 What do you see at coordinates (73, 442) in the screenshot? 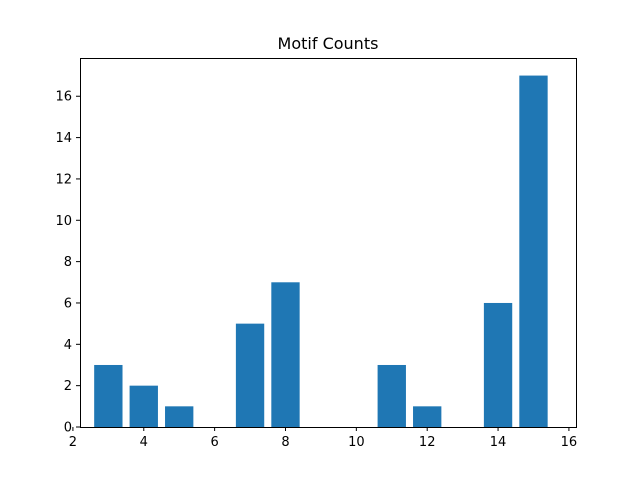
I see `x-tick-label: 2` at bounding box center [73, 442].